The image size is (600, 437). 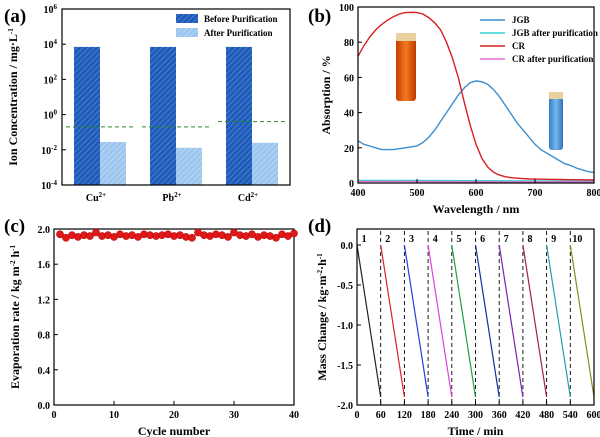 What do you see at coordinates (187, 32) in the screenshot?
I see `legend-swatch-after` at bounding box center [187, 32].